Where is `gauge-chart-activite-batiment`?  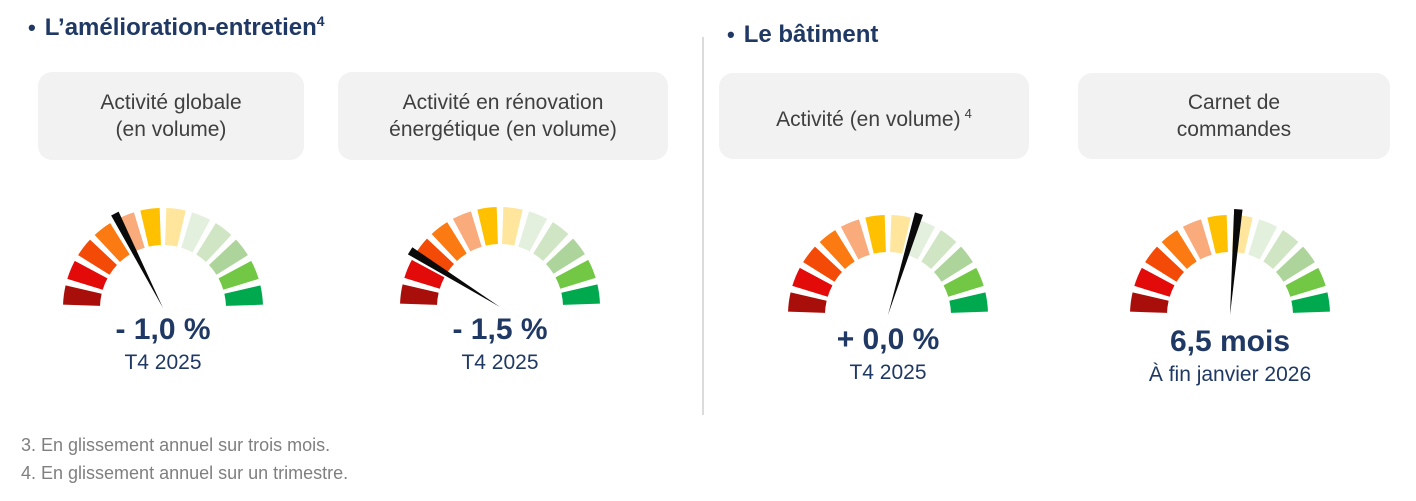
gauge-chart-activite-batiment is located at coordinates (888, 263).